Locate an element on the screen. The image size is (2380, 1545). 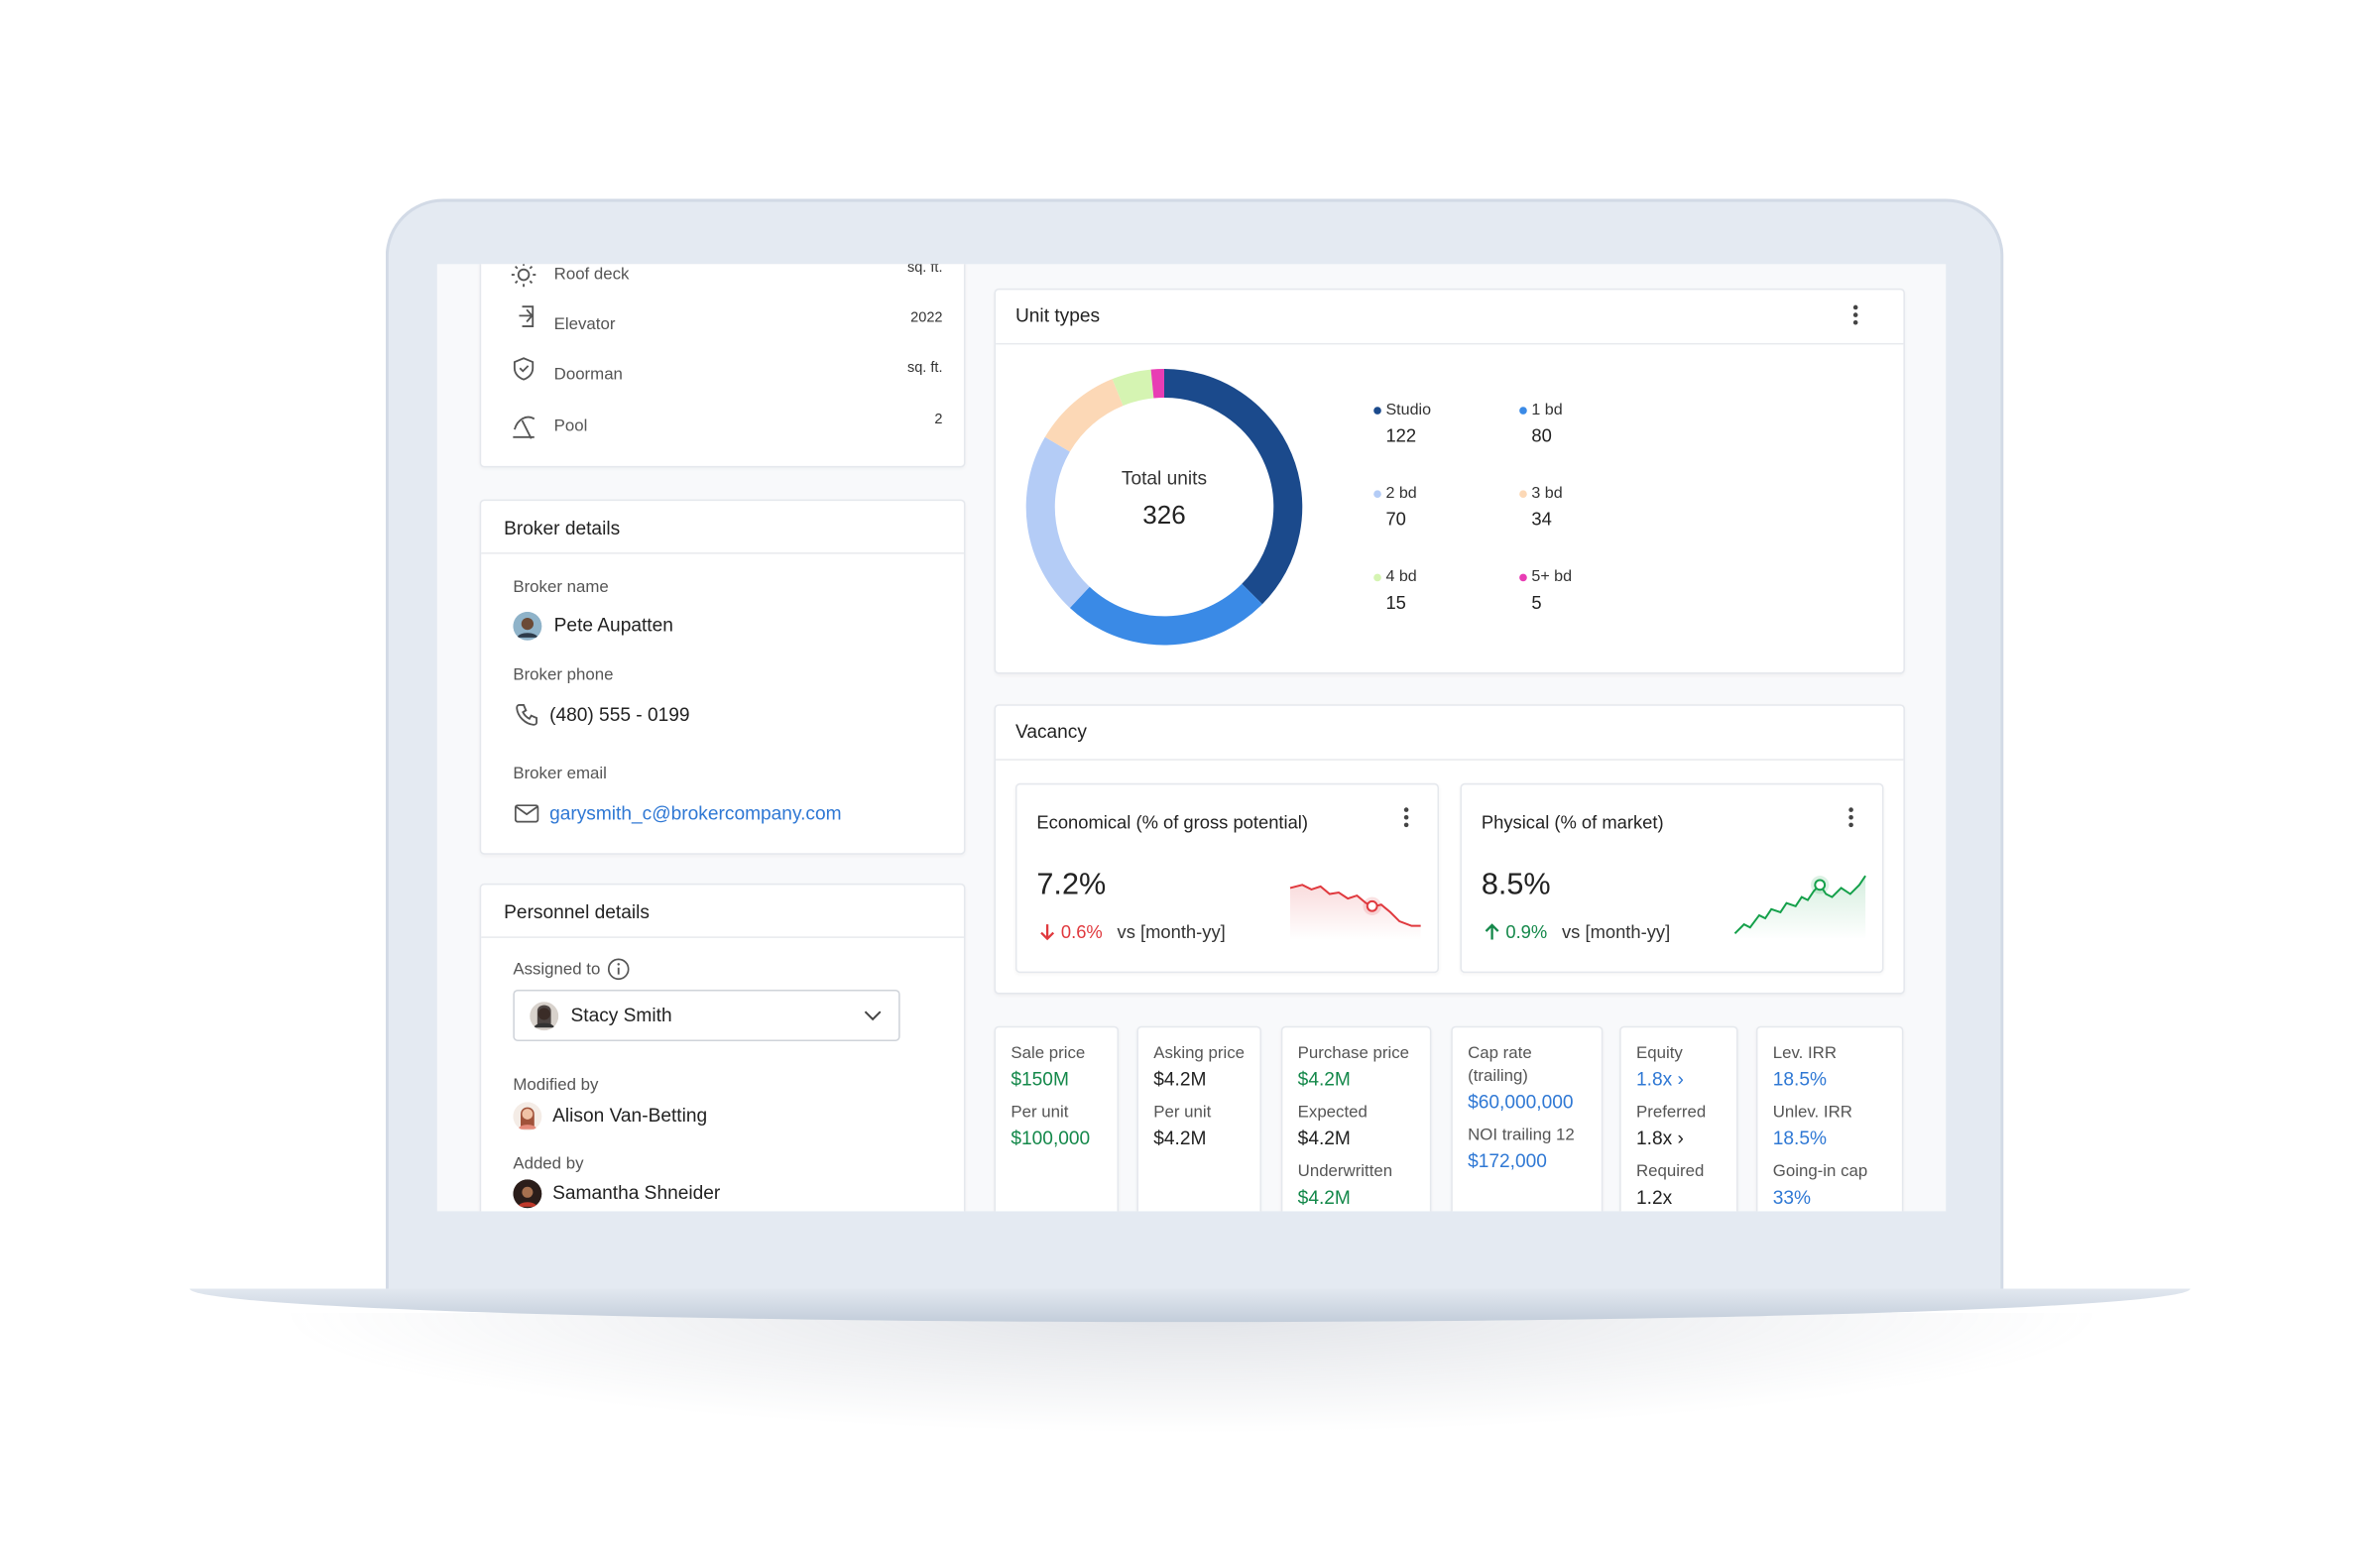
center-label: Total units is located at coordinates (1164, 478).